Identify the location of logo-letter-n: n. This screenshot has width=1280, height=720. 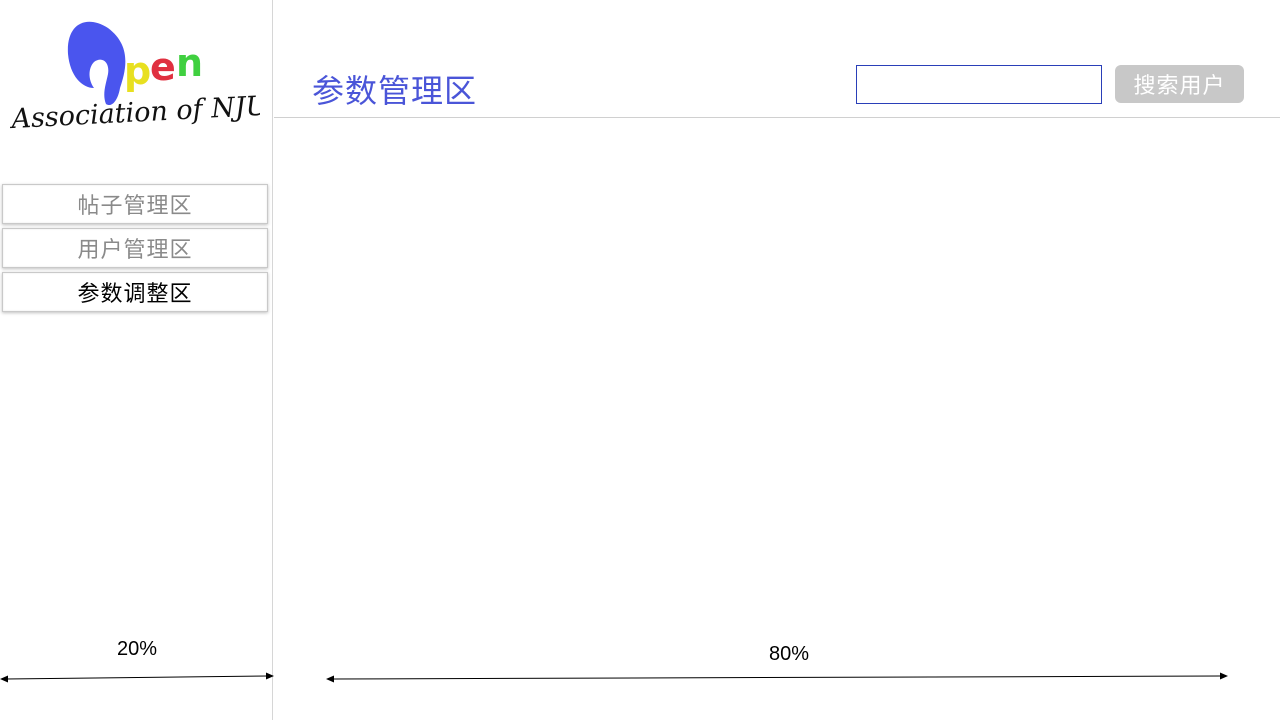
(189, 63).